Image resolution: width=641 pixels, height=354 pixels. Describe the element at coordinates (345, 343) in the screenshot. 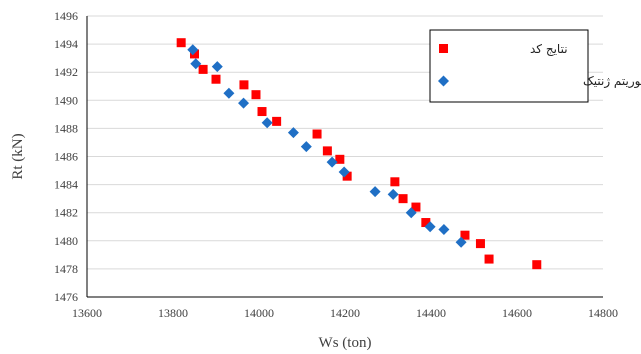

I see `x-axis-title: Ws (ton)` at that location.